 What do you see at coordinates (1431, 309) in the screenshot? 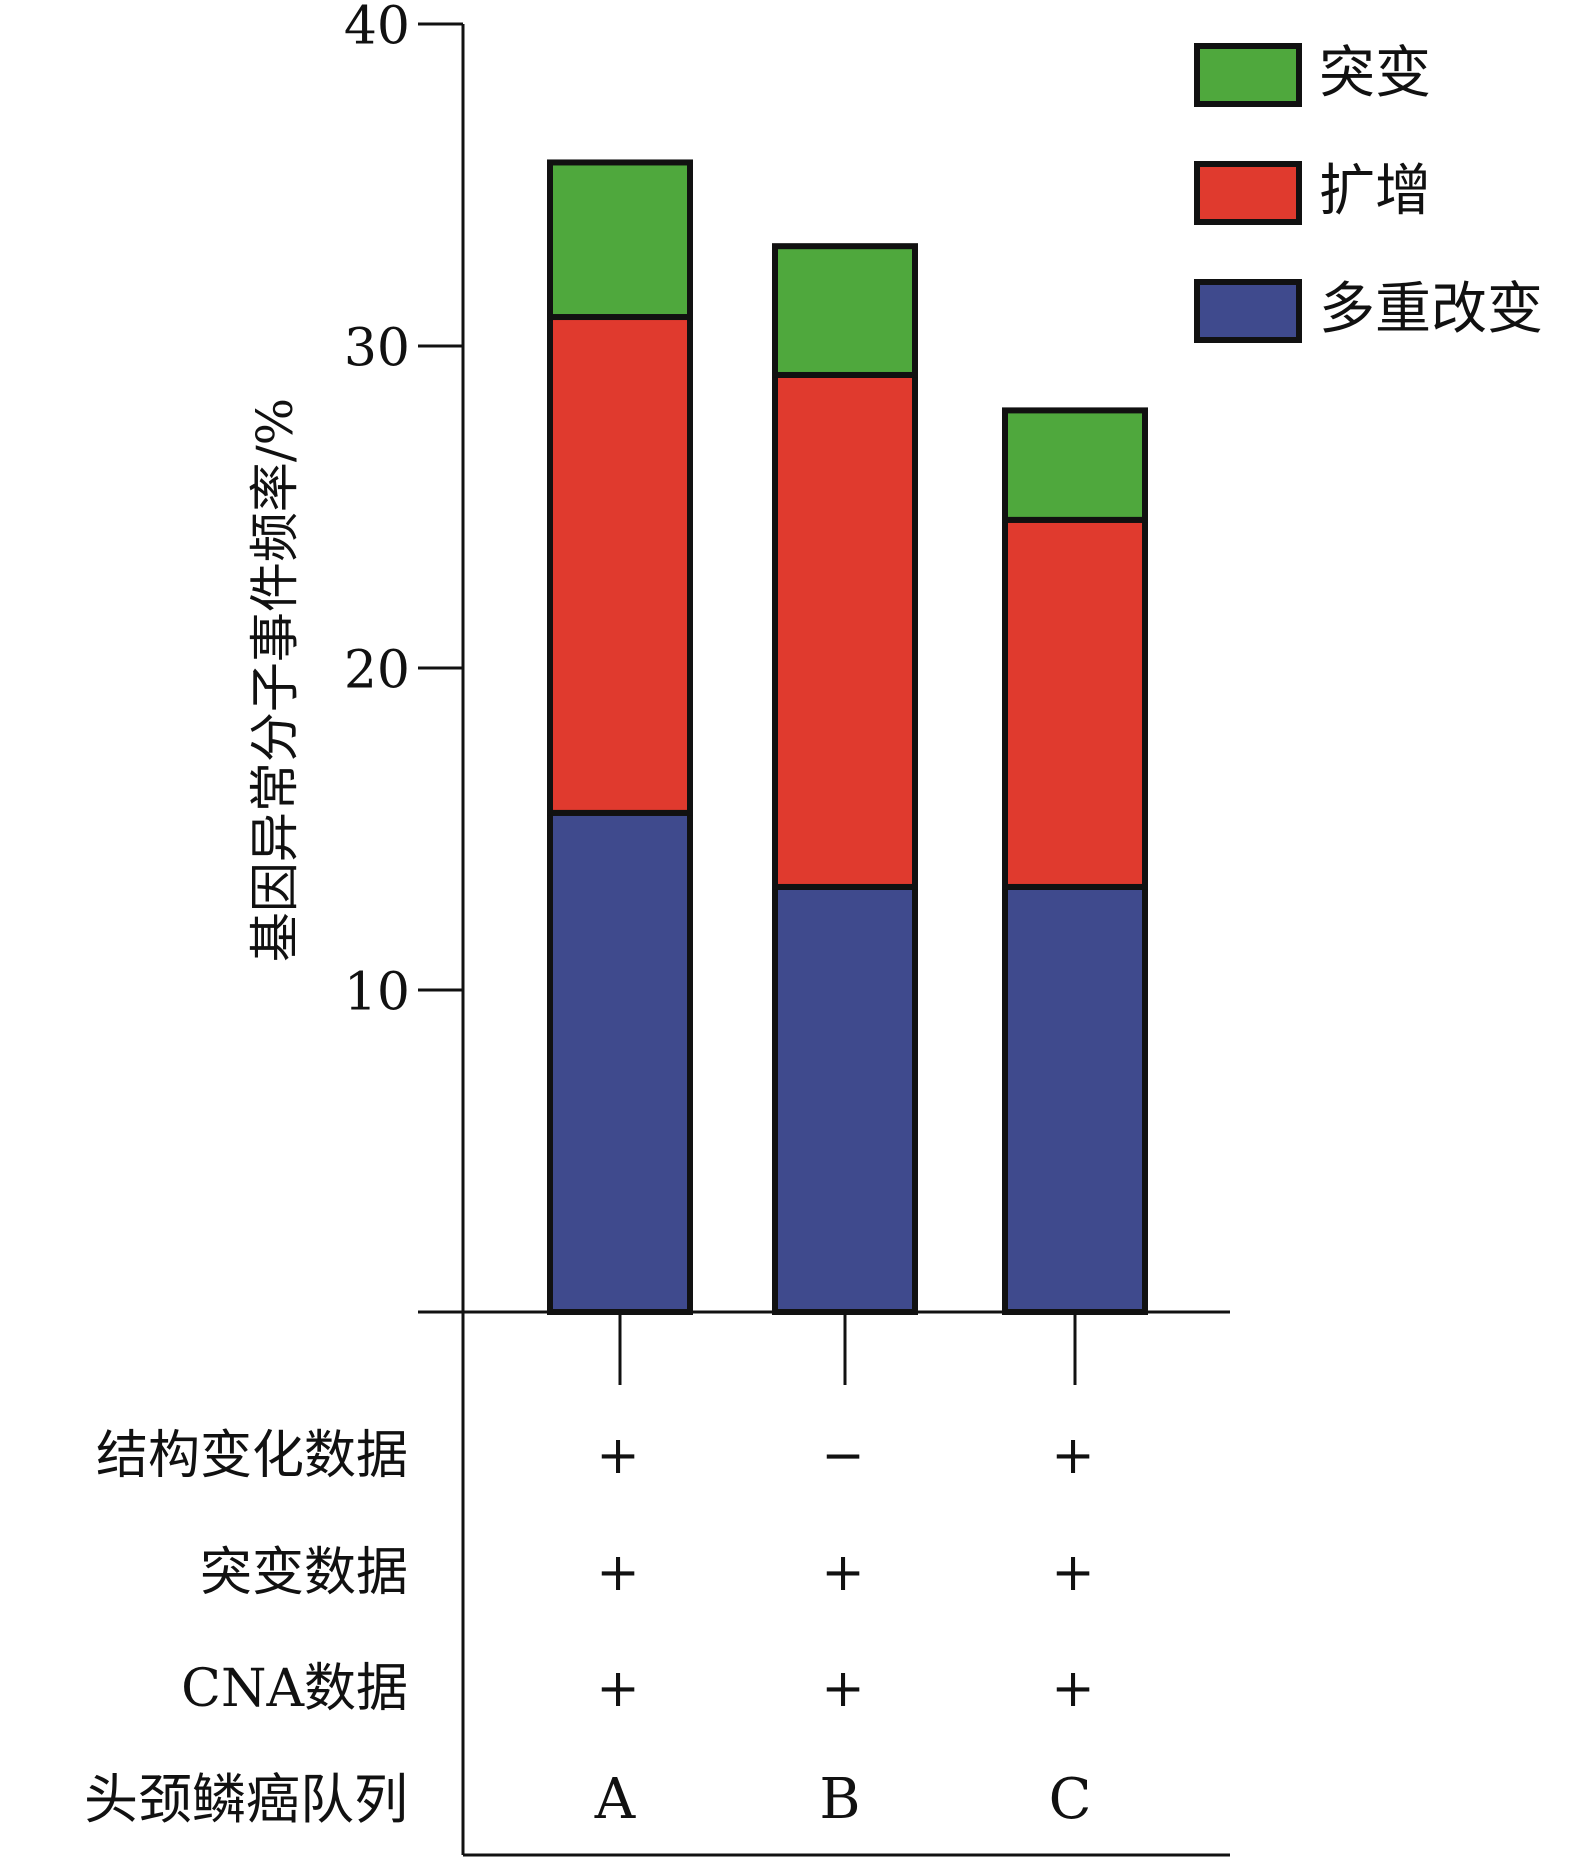
I see `legend-label: 多重改变` at bounding box center [1431, 309].